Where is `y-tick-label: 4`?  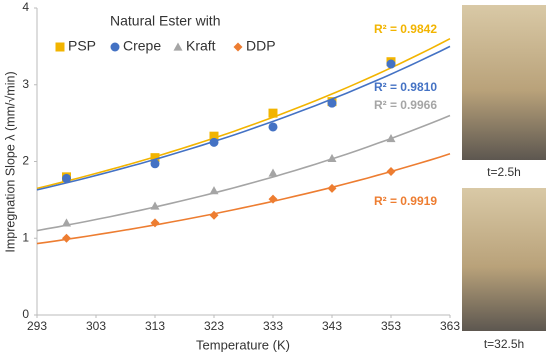
y-tick-label: 4 is located at coordinates (25, 7).